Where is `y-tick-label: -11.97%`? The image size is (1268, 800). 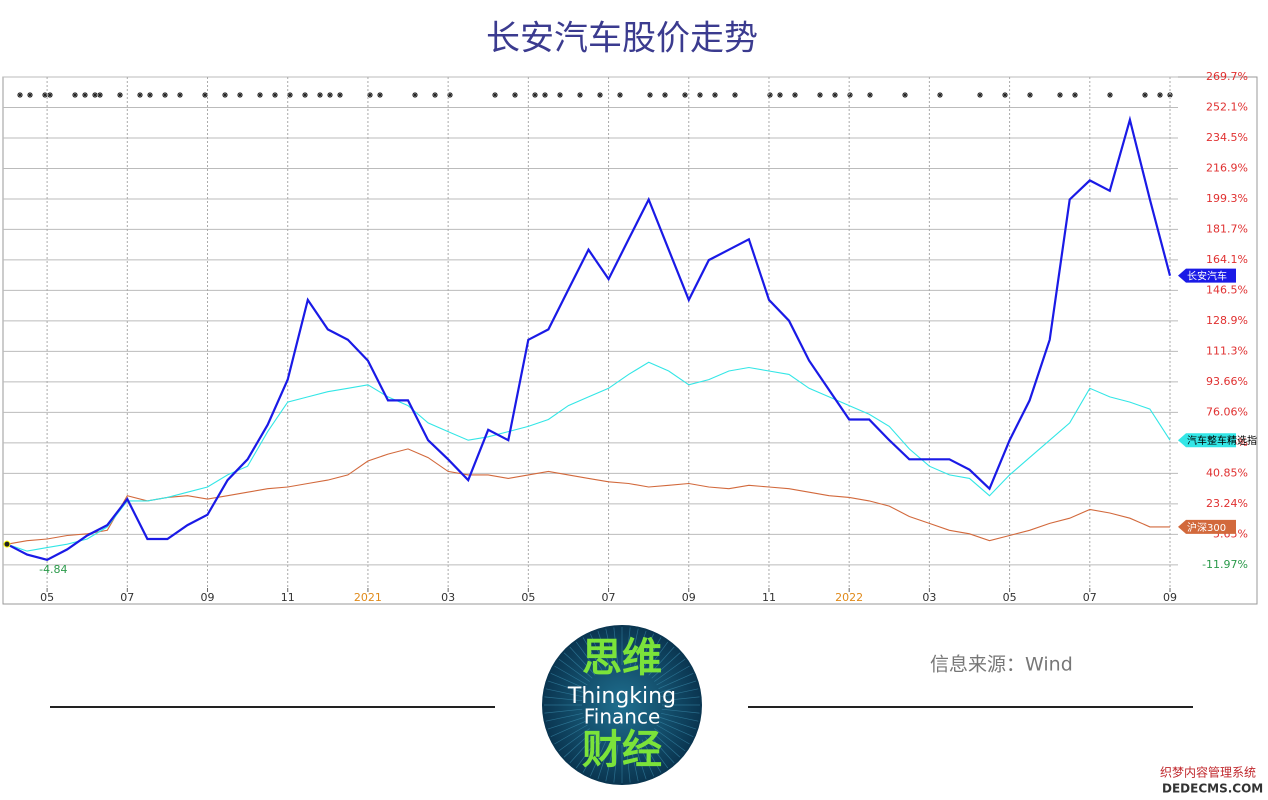 y-tick-label: -11.97% is located at coordinates (1225, 564).